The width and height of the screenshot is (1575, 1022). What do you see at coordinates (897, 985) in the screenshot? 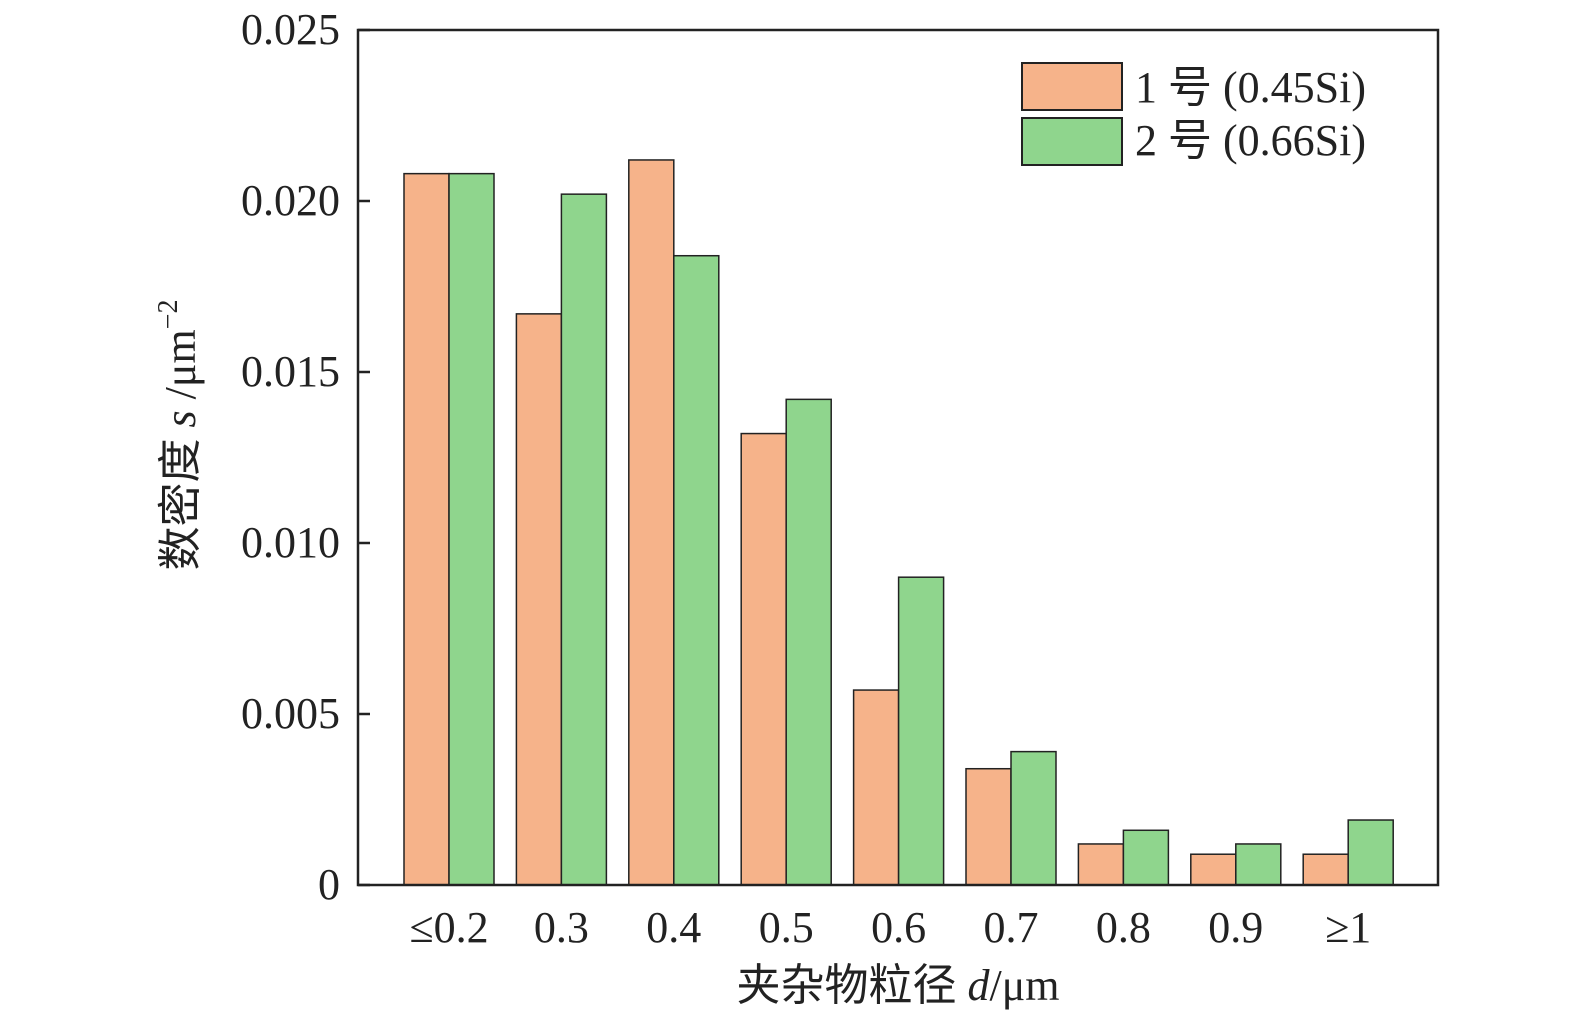
I see `x-axis-label: 夹杂物粒径 d/μm` at bounding box center [897, 985].